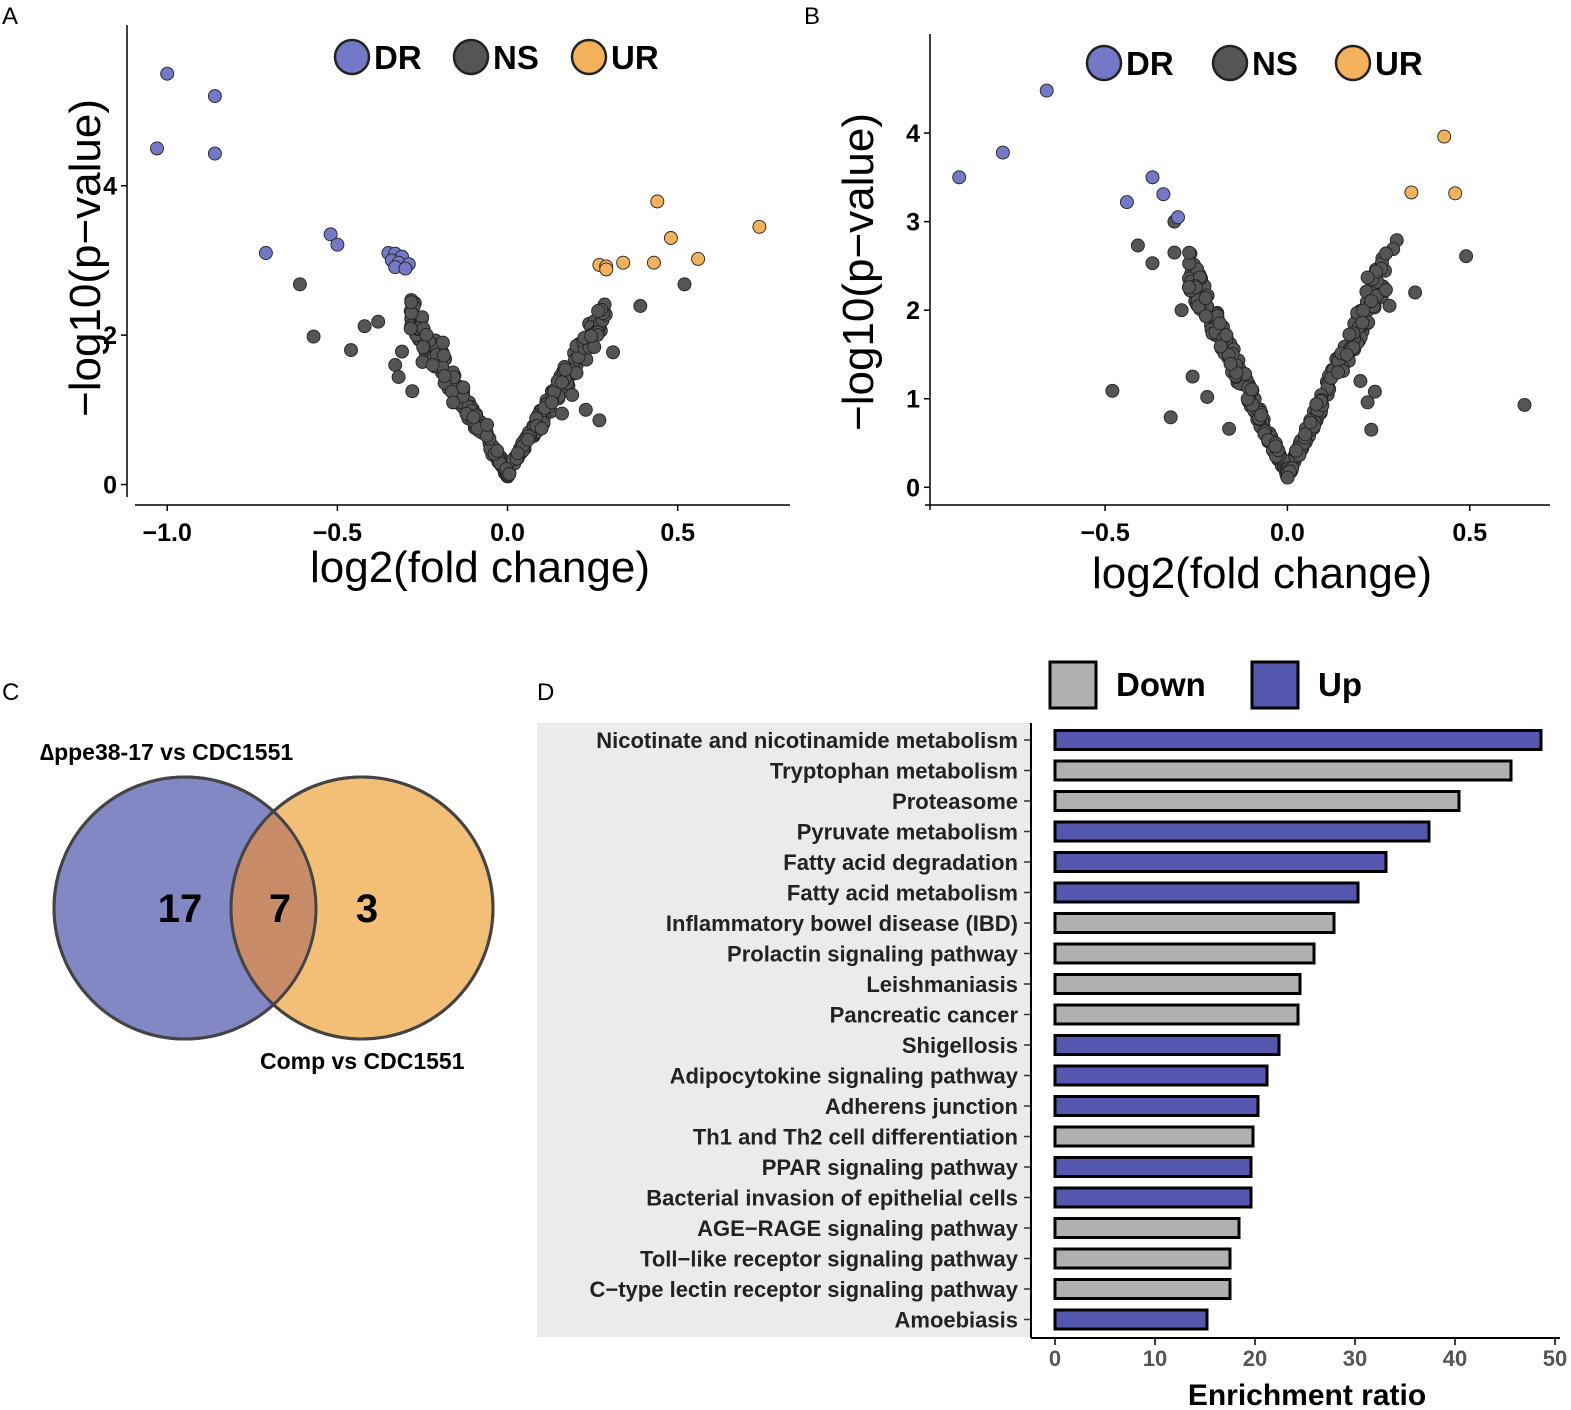  What do you see at coordinates (1469, 533) in the screenshot?
I see `x-tick-label: 0.5` at bounding box center [1469, 533].